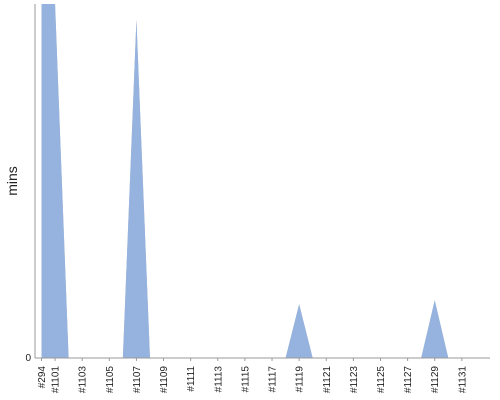 The width and height of the screenshot is (500, 400). I want to click on x-tick-label: #1119, so click(300, 379).